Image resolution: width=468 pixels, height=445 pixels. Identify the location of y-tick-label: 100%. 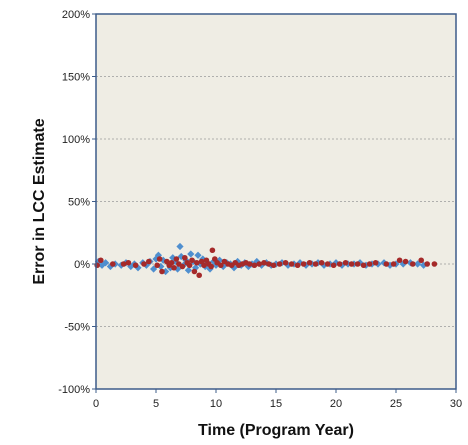
(76, 140).